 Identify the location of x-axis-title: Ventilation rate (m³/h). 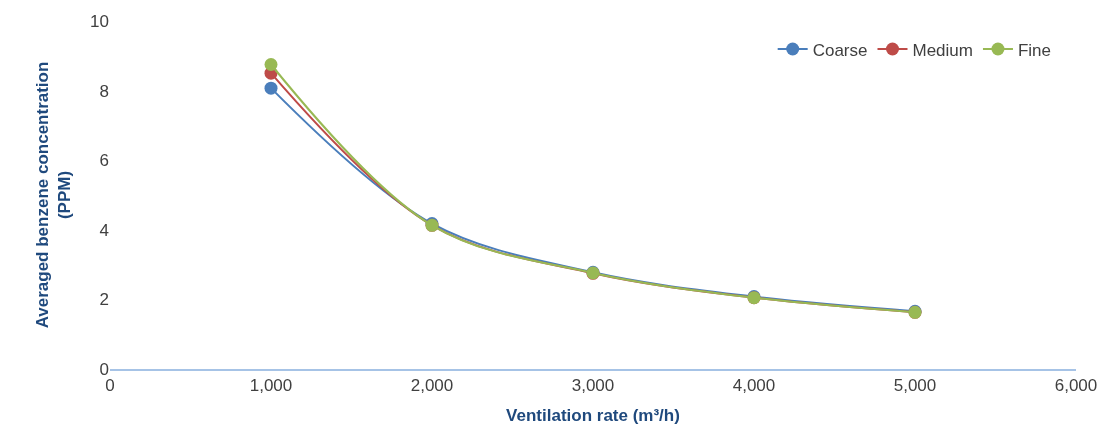
(593, 416).